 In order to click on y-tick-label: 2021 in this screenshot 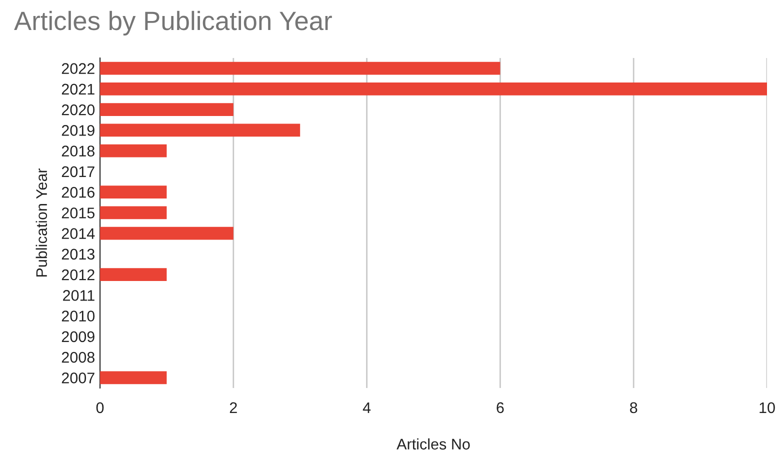, I will do `click(78, 89)`.